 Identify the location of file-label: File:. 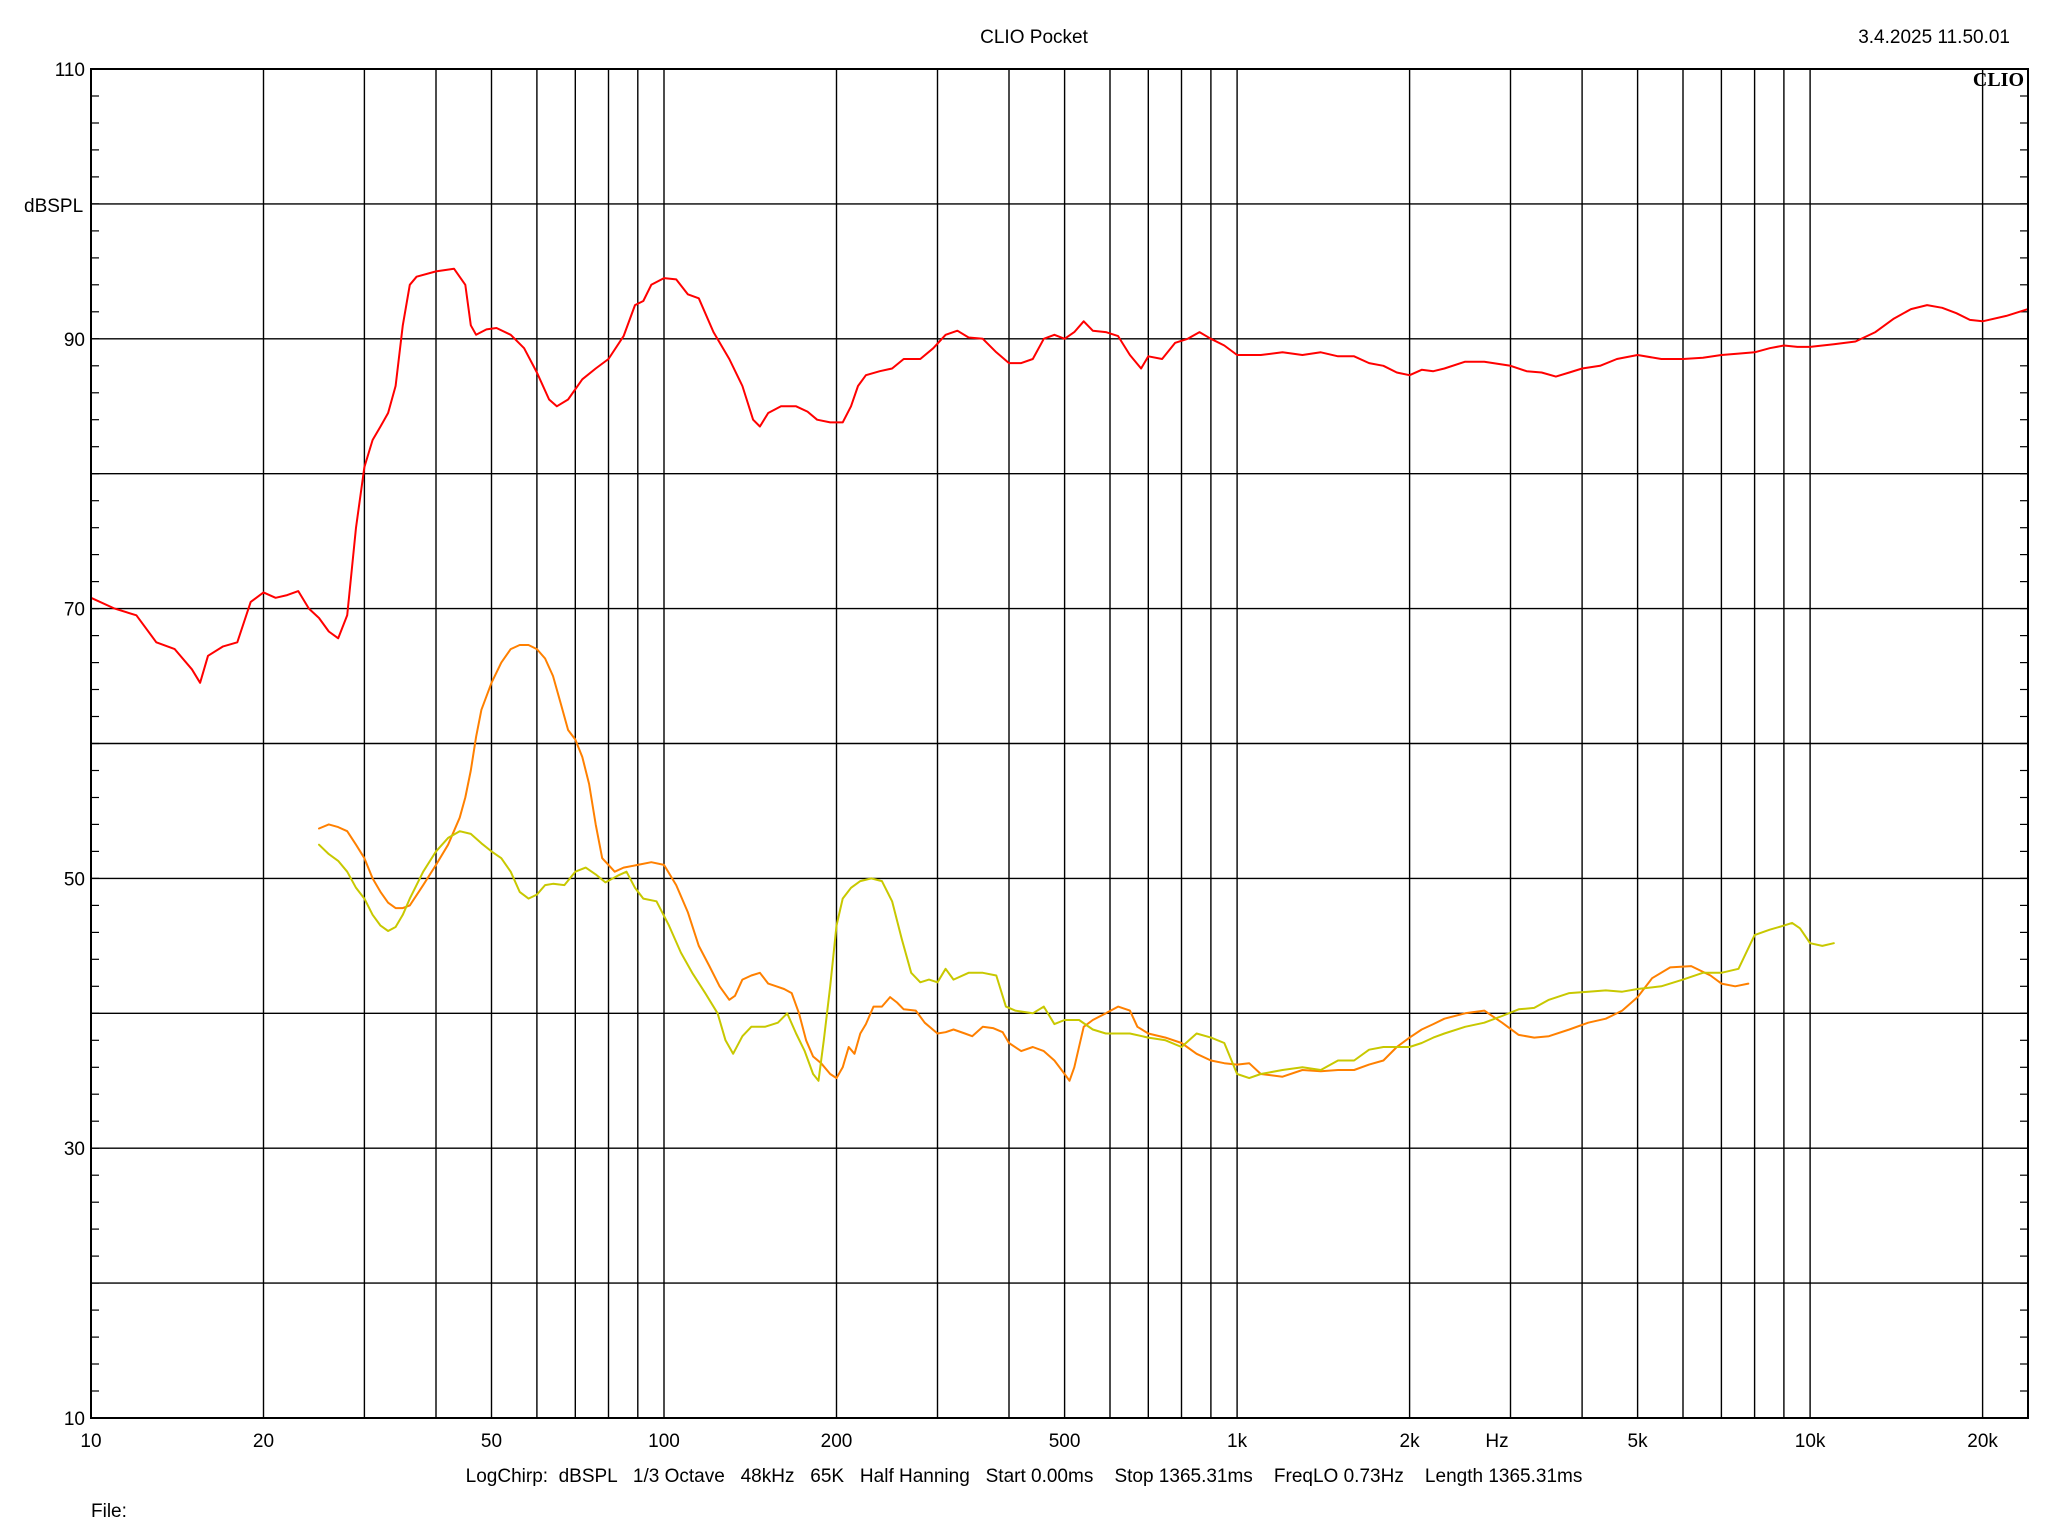
(109, 1511).